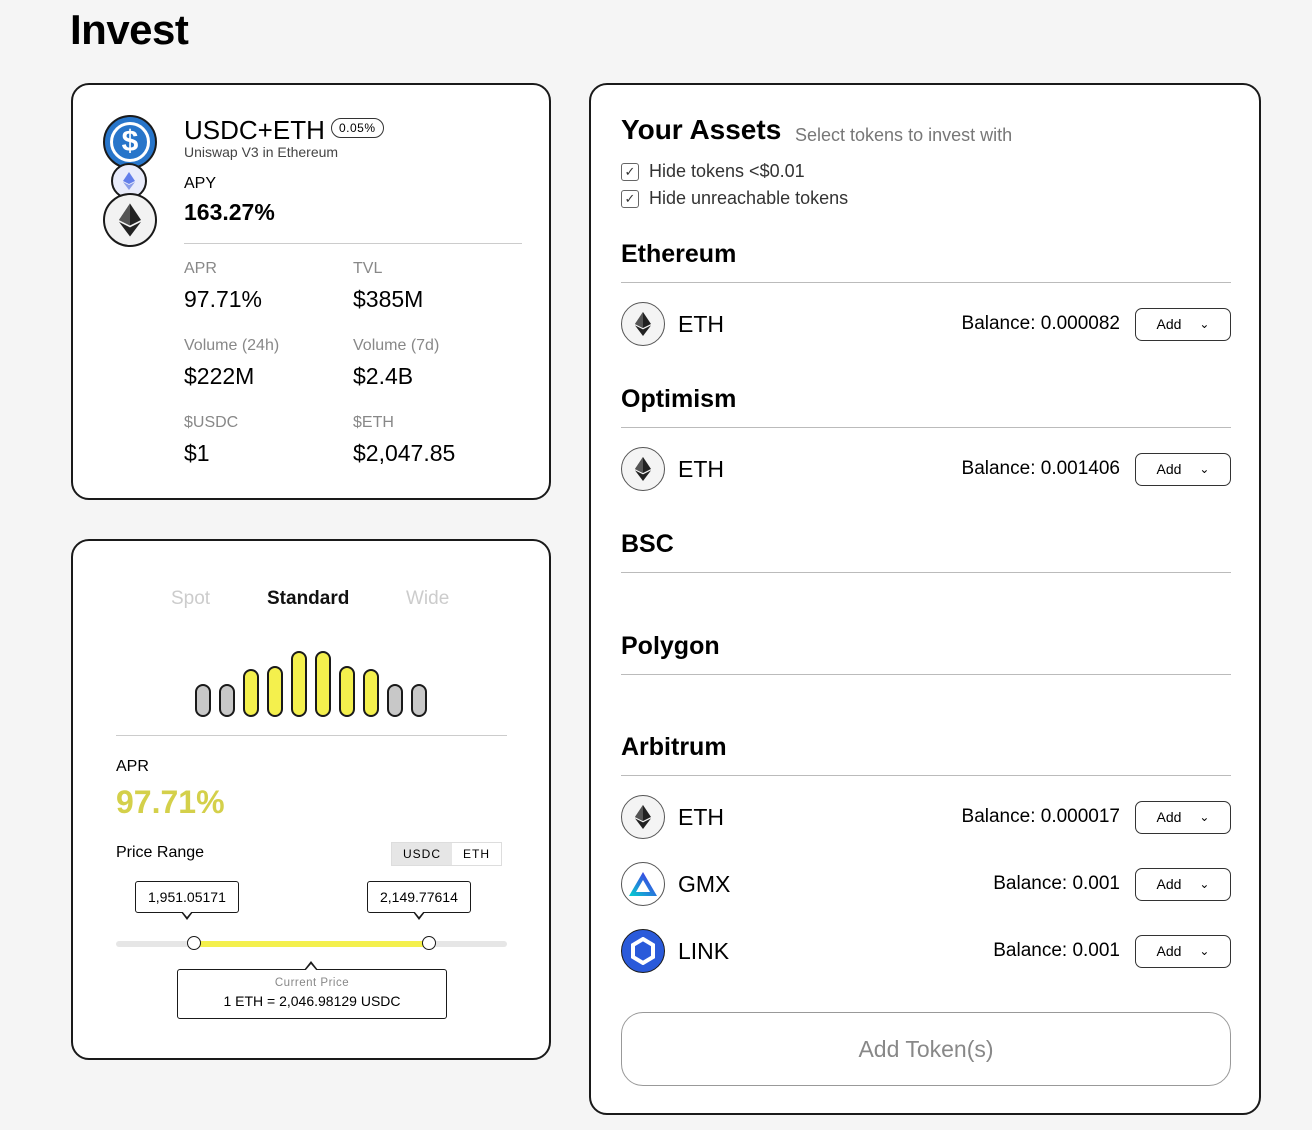 Image resolution: width=1312 pixels, height=1130 pixels. I want to click on token-row: GMX Balance: 0.001 Add ⌄, so click(926, 884).